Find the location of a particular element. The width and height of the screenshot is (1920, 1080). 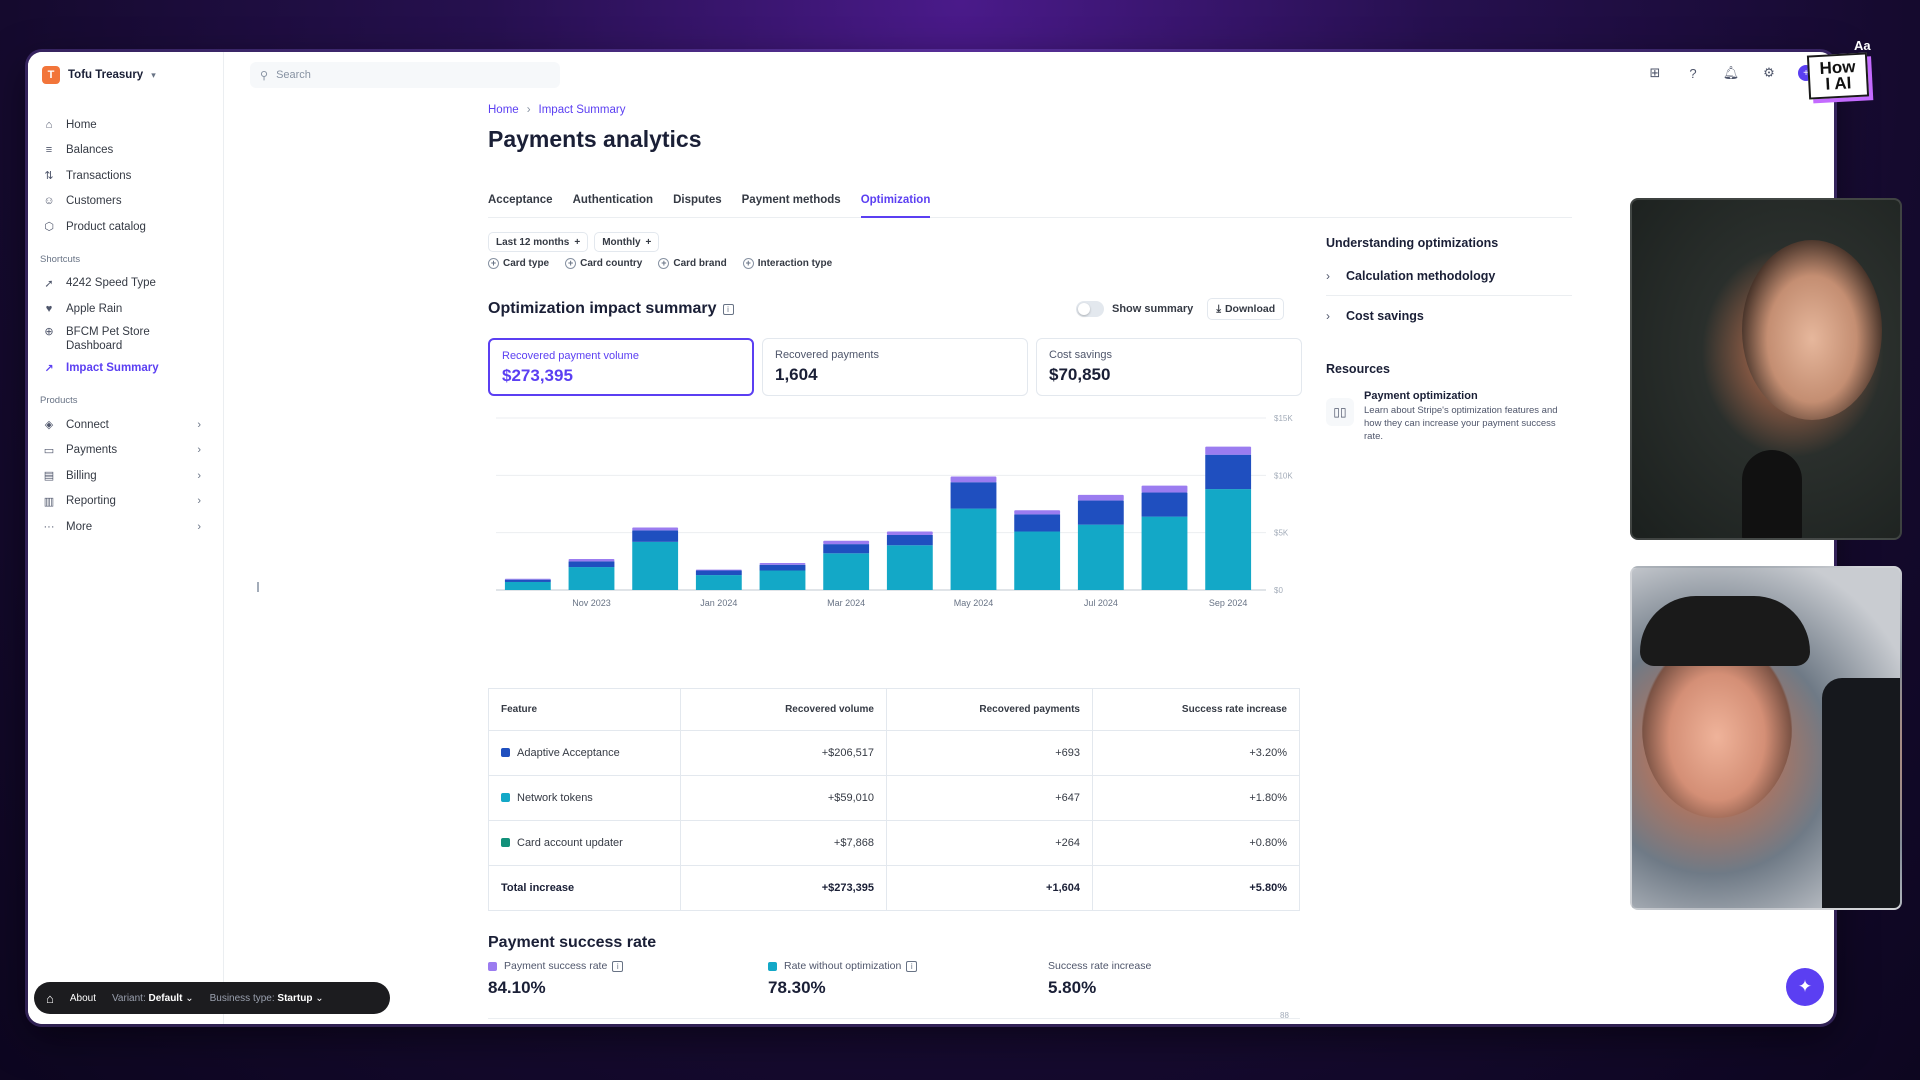

sidebar-item-apple-rain: ♥ Apple Rain is located at coordinates (125, 309).